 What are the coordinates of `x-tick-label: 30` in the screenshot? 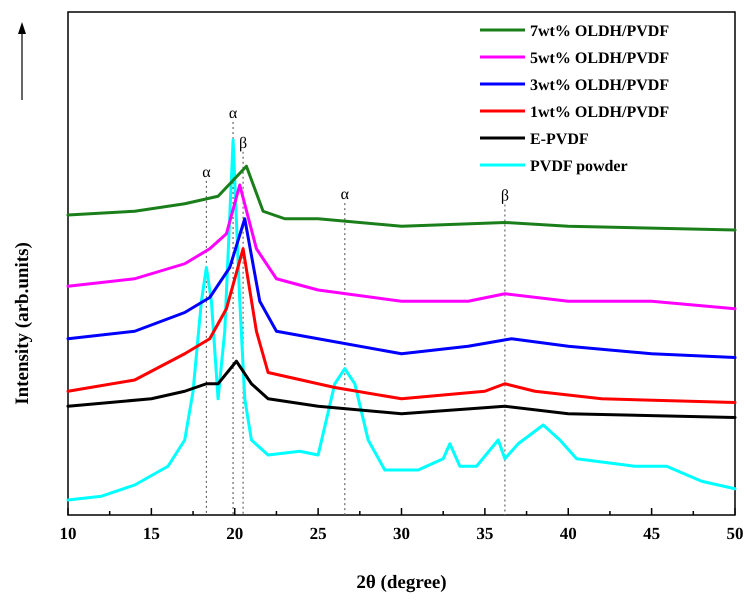 It's located at (401, 534).